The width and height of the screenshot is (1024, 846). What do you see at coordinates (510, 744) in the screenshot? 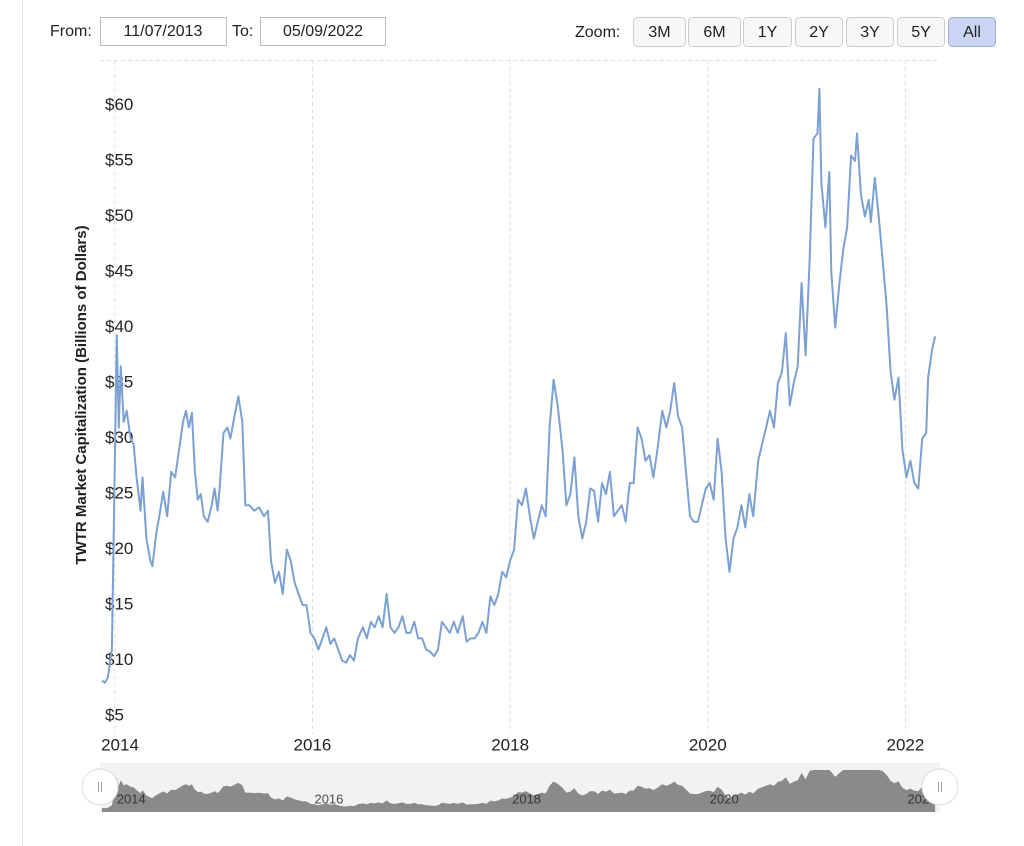
I see `x-tick-label: 2018` at bounding box center [510, 744].